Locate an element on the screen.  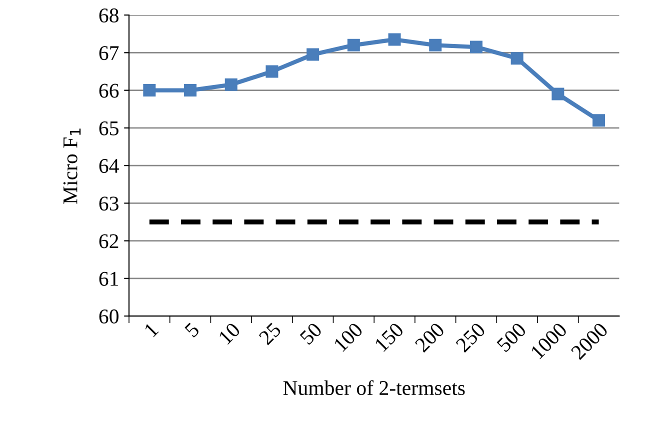
x-tick-label: 100 is located at coordinates (348, 337).